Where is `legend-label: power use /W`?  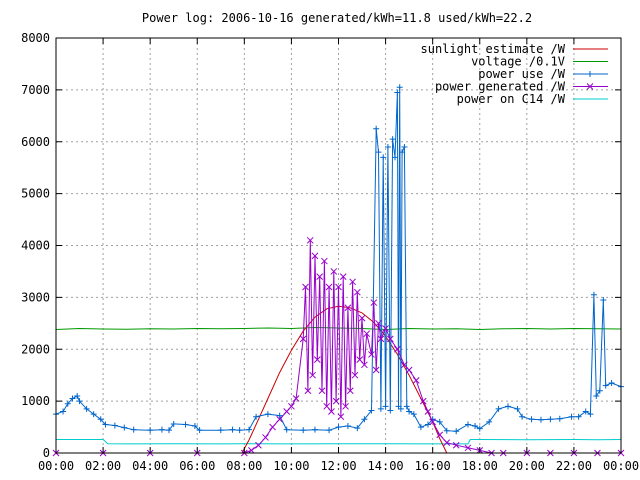 legend-label: power use /W is located at coordinates (521, 74).